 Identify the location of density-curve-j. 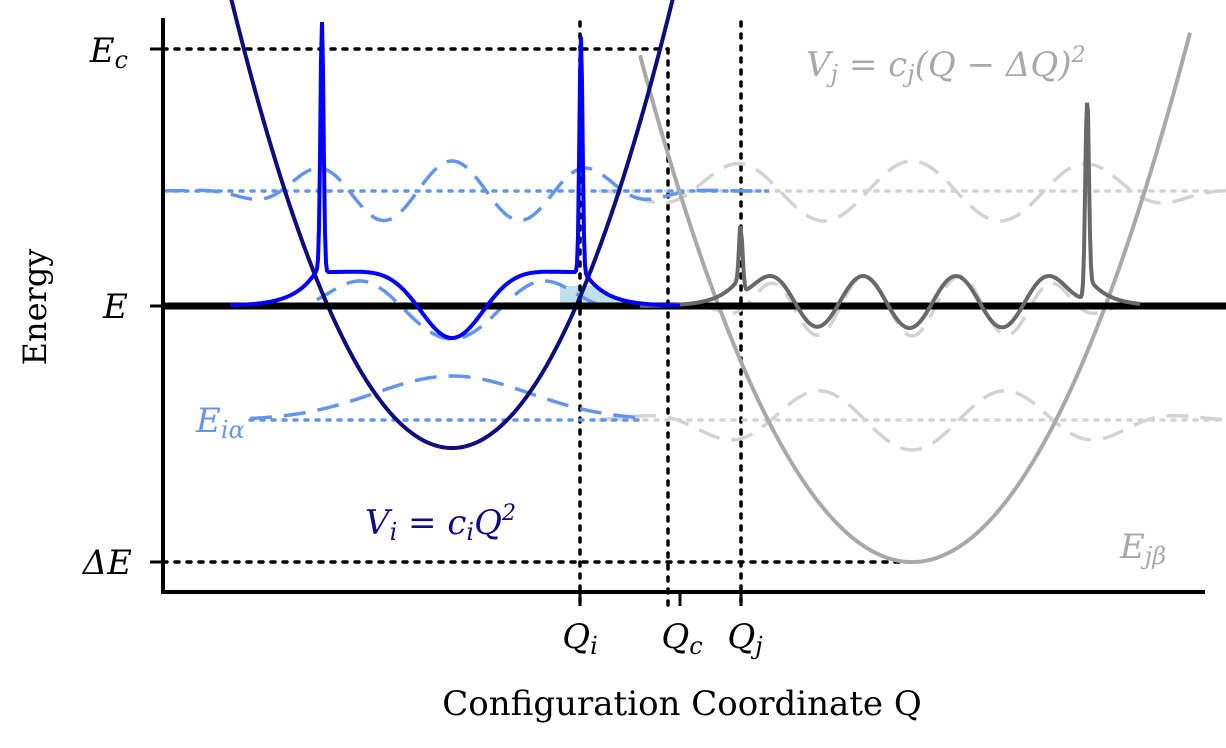
(890, 216).